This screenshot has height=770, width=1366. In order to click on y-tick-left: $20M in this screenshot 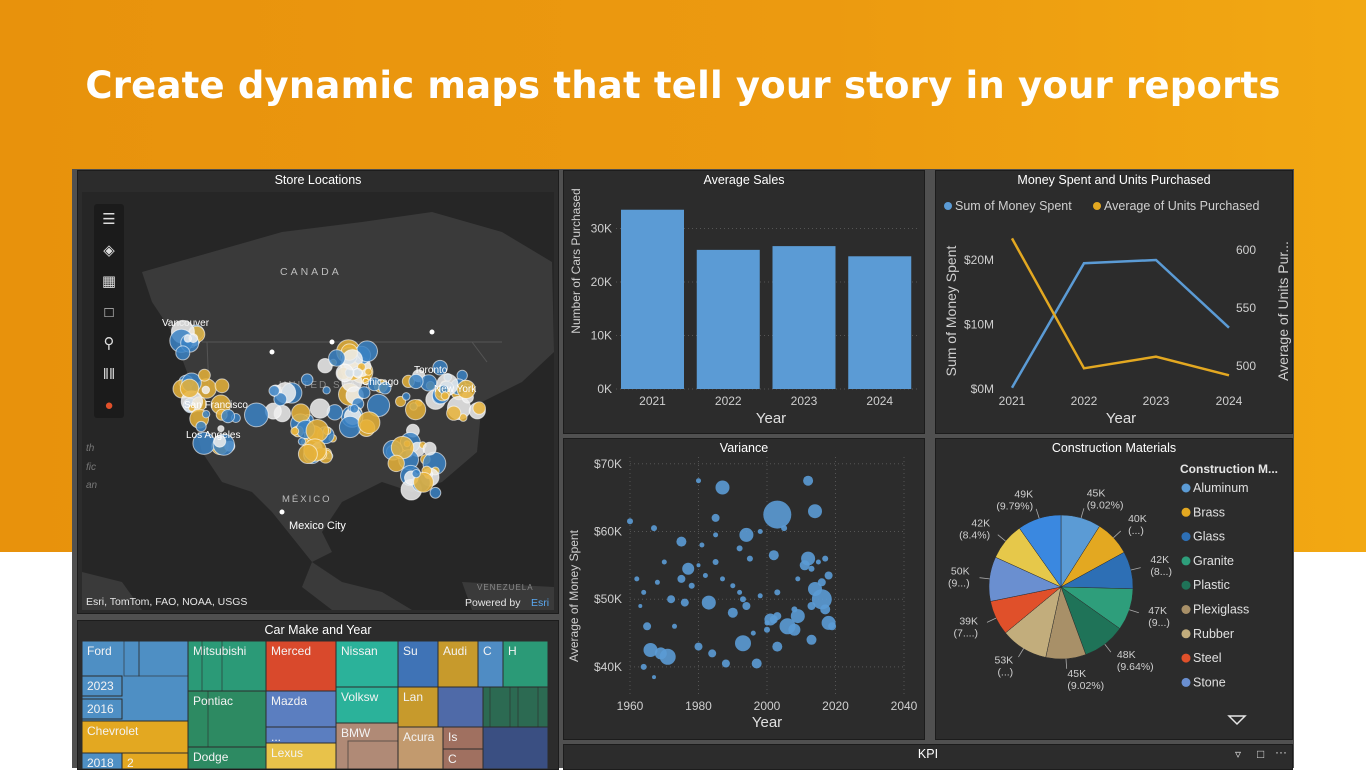, I will do `click(979, 260)`.